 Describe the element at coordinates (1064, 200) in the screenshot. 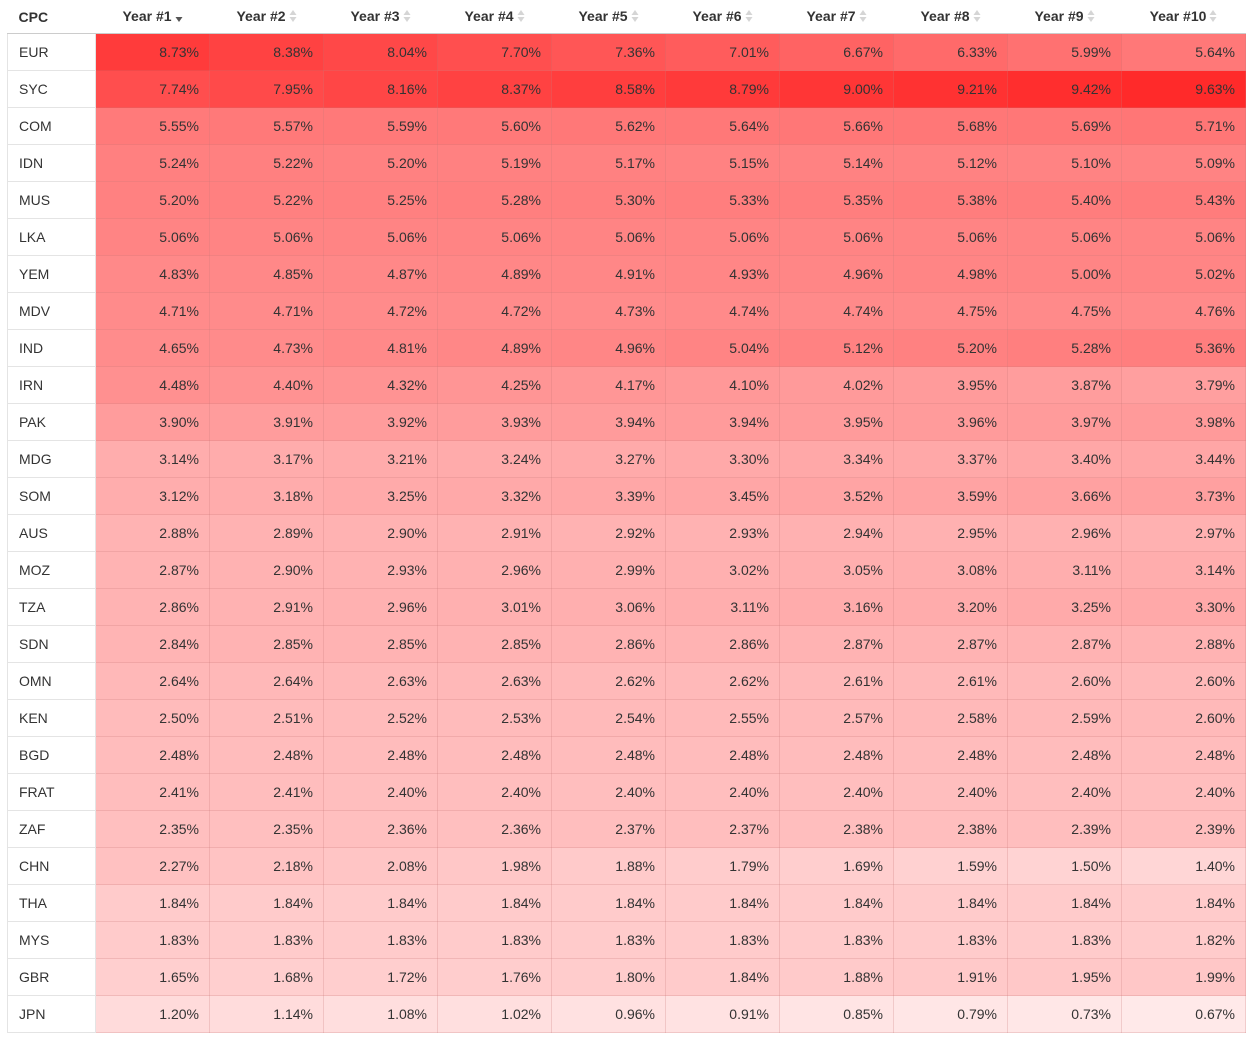

I see `heatmap-cell: 5.40%` at that location.